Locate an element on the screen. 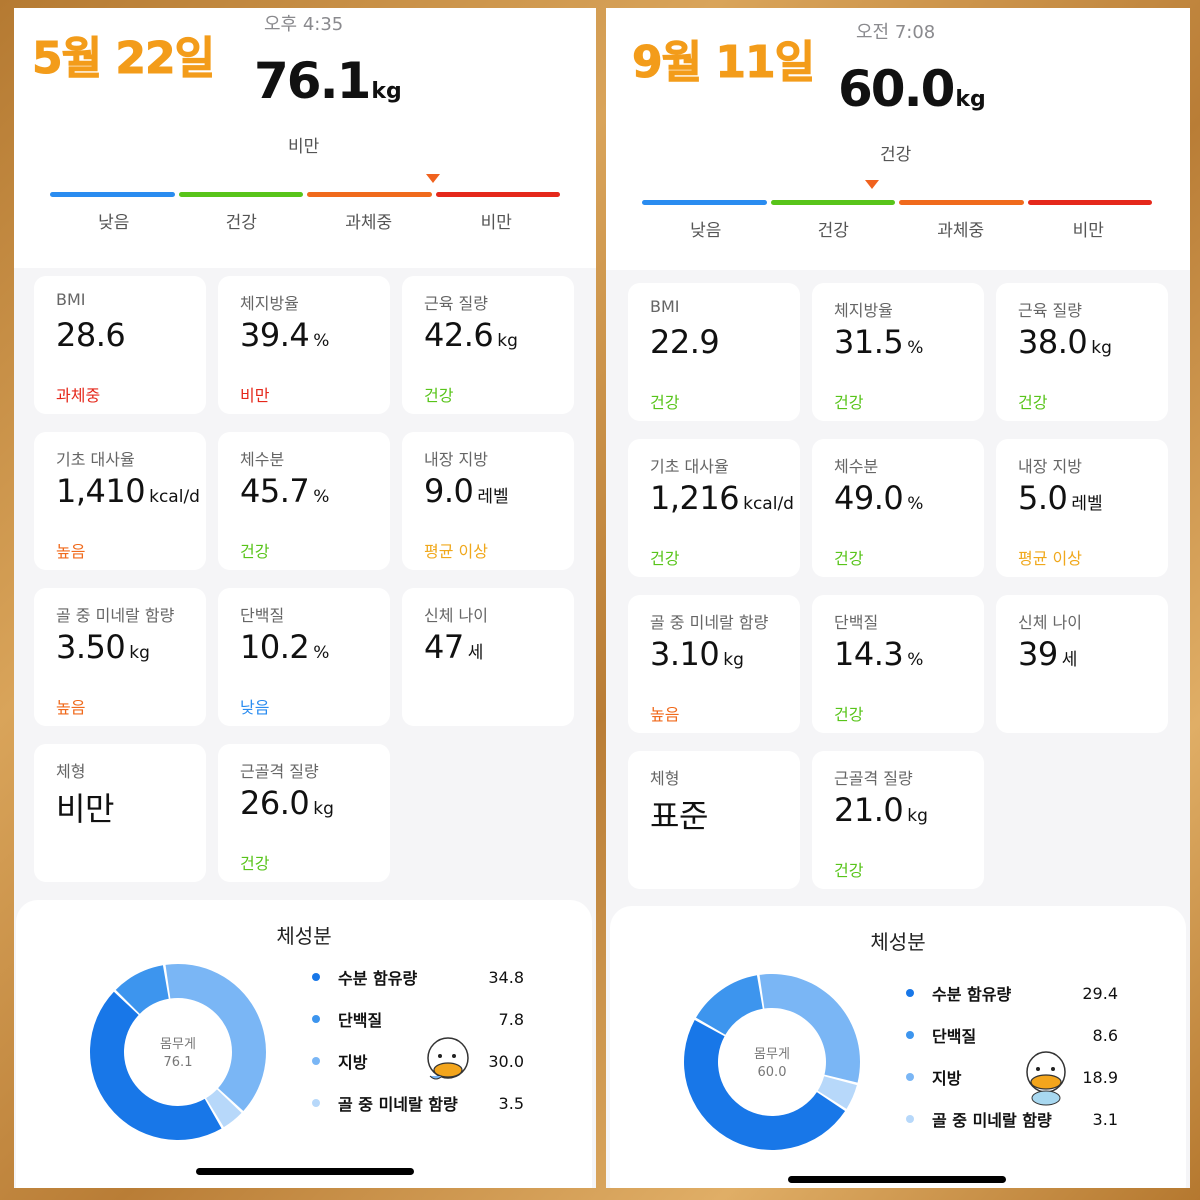  metric-label: 체수분 is located at coordinates (856, 466).